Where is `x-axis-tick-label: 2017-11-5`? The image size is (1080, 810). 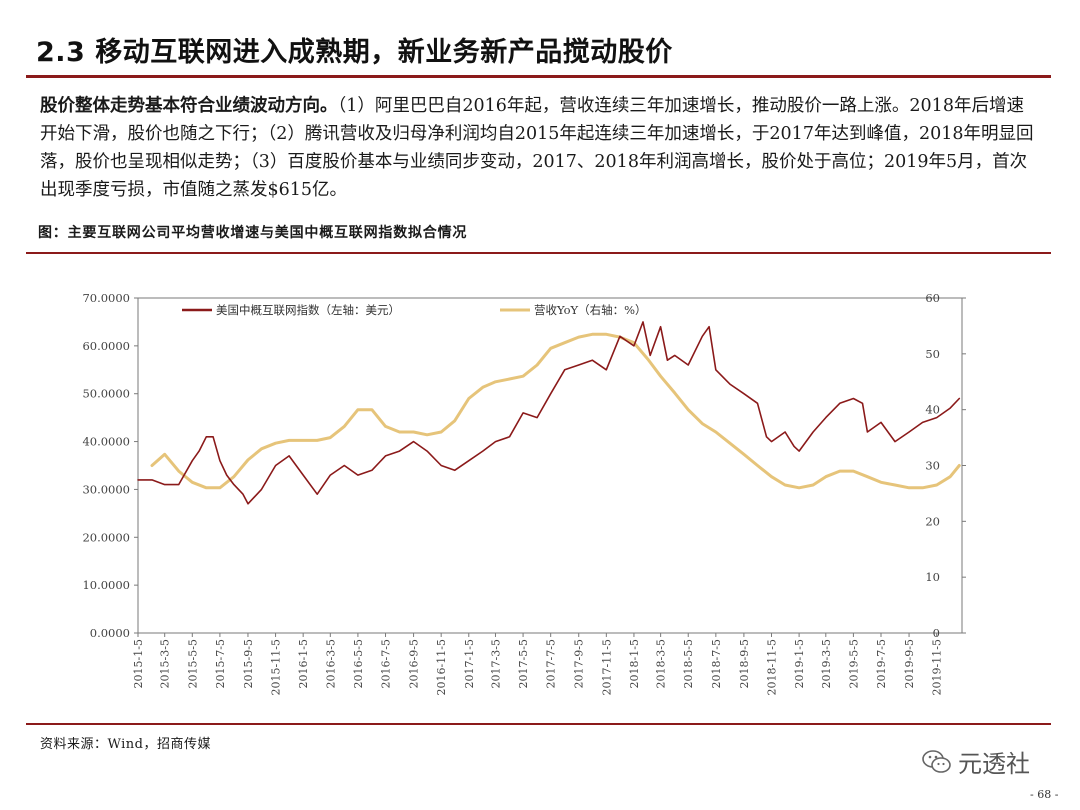 x-axis-tick-label: 2017-11-5 is located at coordinates (606, 667).